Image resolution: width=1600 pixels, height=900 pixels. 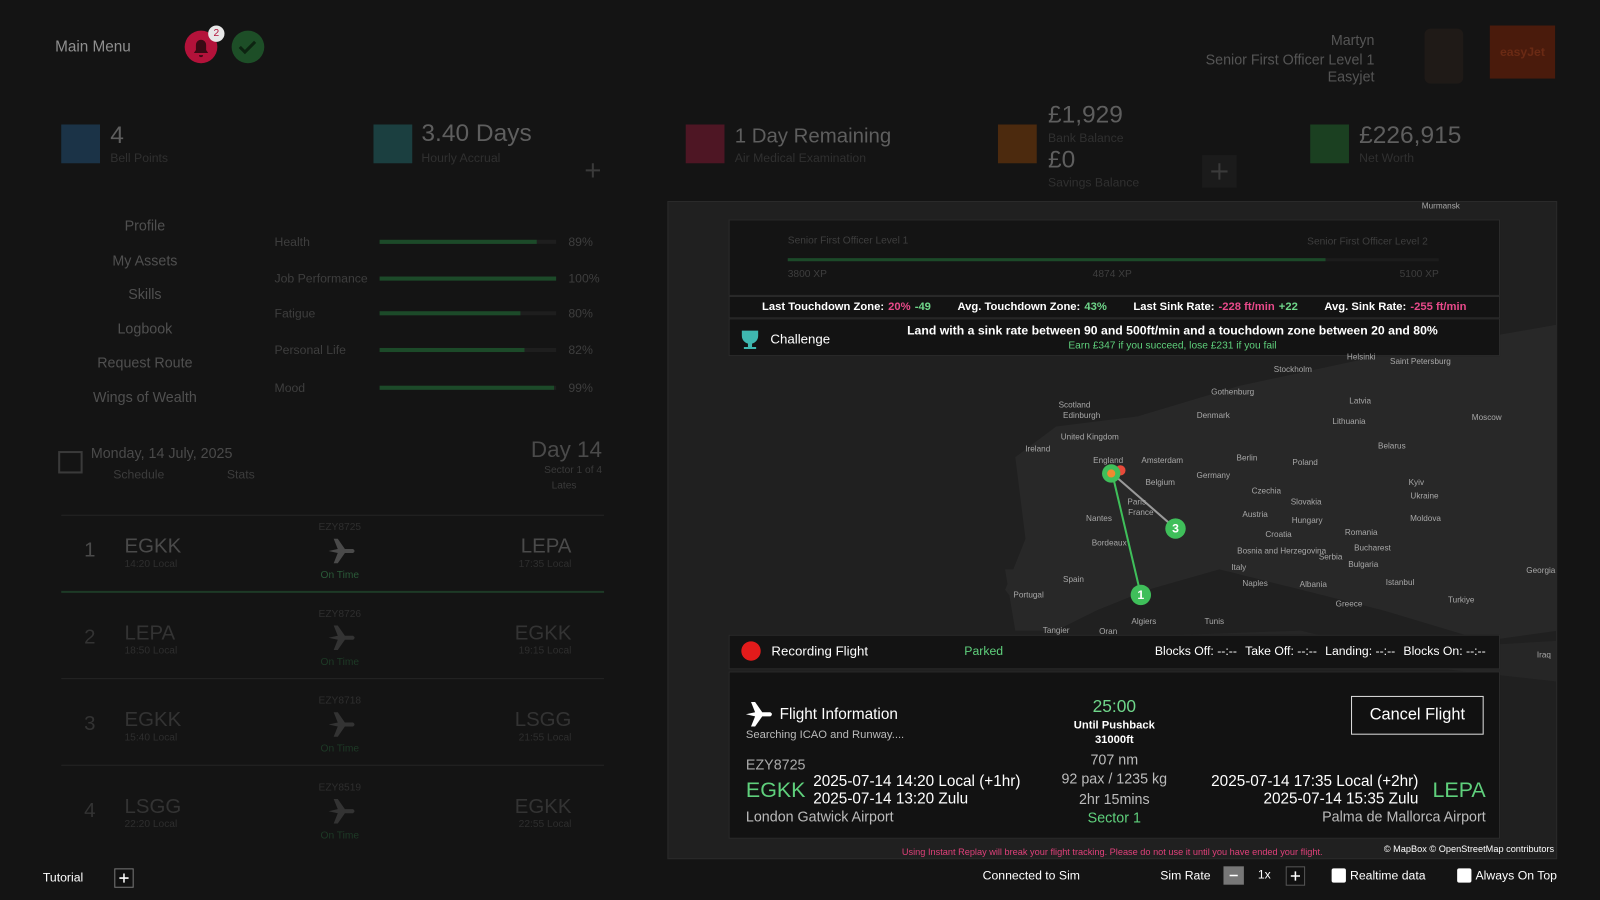 I want to click on destination-local: 2025-07-14 17:35 Local (+2hr), so click(x=1315, y=781).